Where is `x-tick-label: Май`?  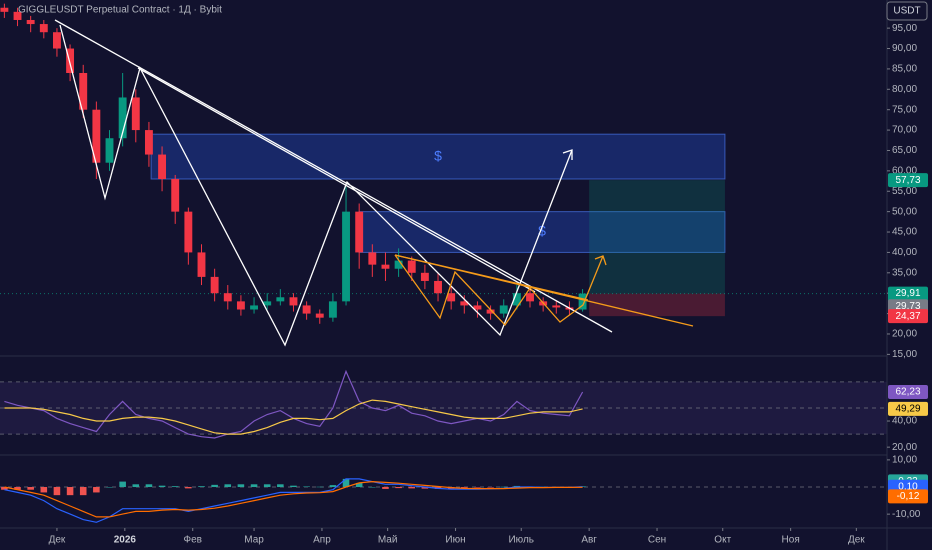 x-tick-label: Май is located at coordinates (388, 540).